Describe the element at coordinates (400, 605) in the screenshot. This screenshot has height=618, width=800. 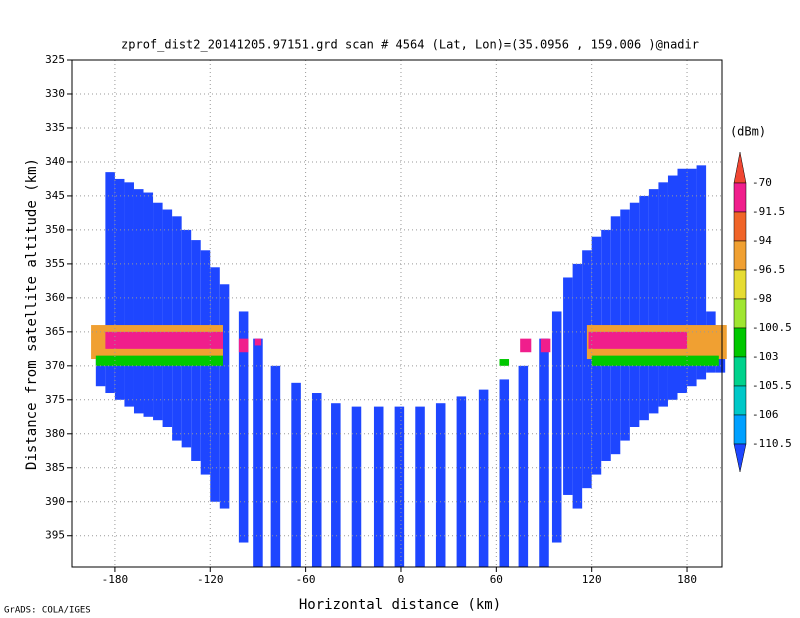
I see `x-axis-label: Horizontal distance (km)` at that location.